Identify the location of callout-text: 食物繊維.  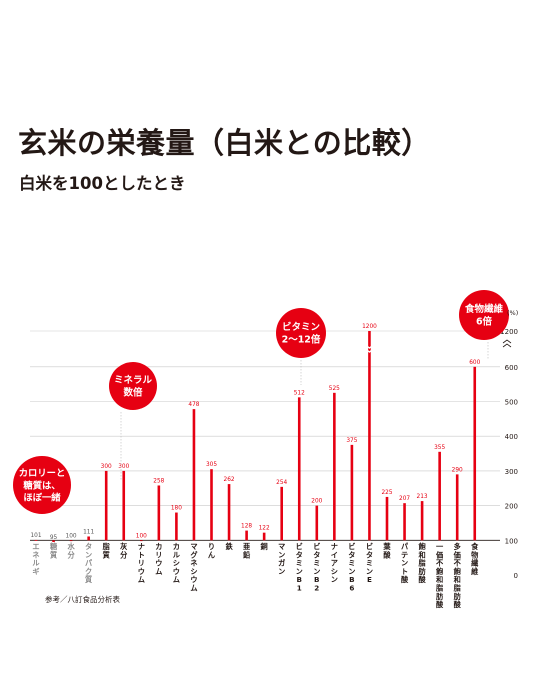
(484, 309).